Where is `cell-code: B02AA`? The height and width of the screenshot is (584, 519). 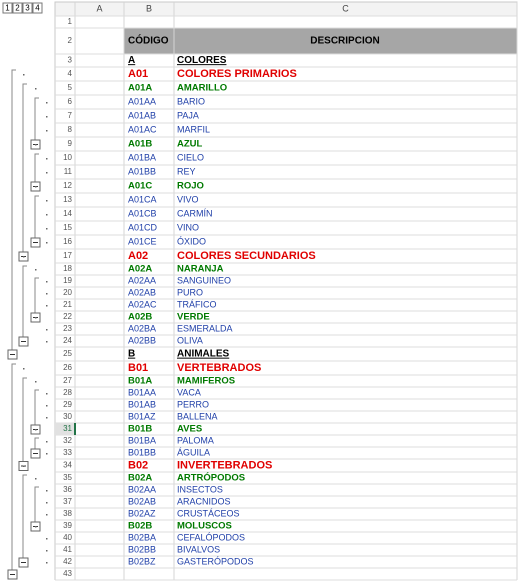 cell-code: B02AA is located at coordinates (142, 489).